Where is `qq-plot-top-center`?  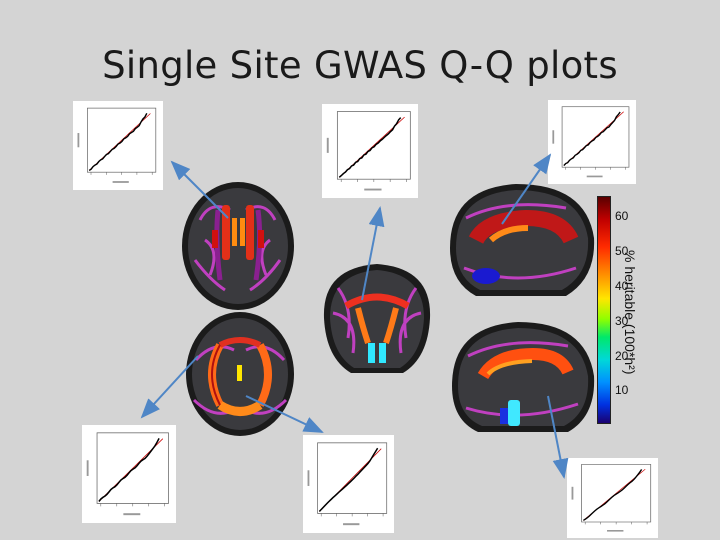 qq-plot-top-center is located at coordinates (370, 151).